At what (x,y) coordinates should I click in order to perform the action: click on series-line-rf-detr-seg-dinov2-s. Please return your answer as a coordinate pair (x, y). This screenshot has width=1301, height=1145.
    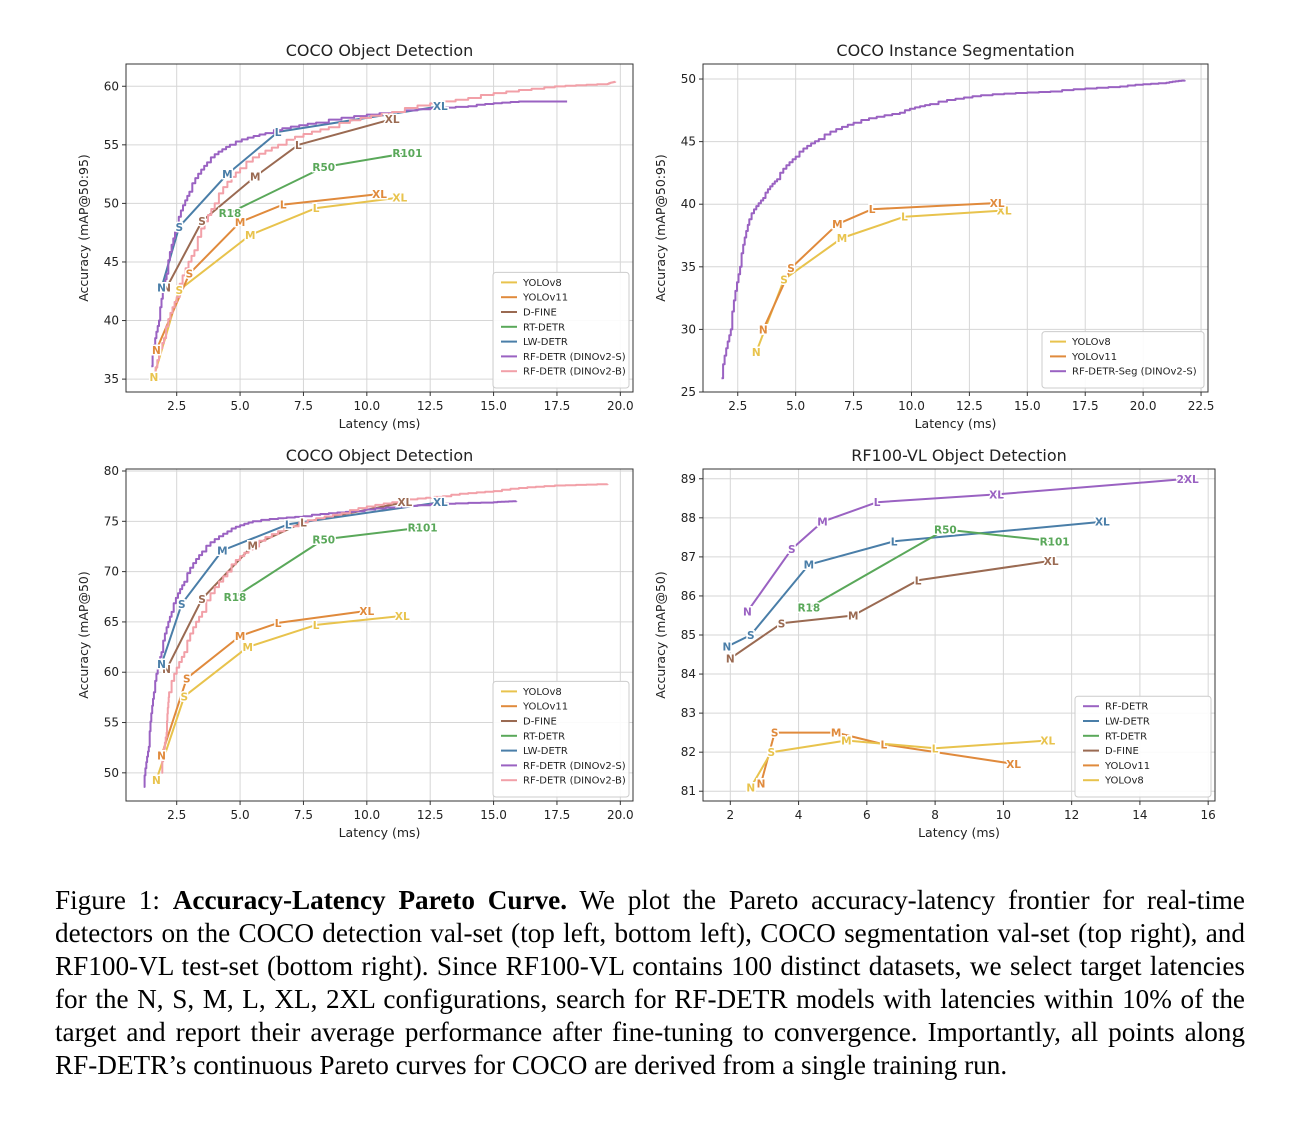
    Looking at the image, I should click on (953, 229).